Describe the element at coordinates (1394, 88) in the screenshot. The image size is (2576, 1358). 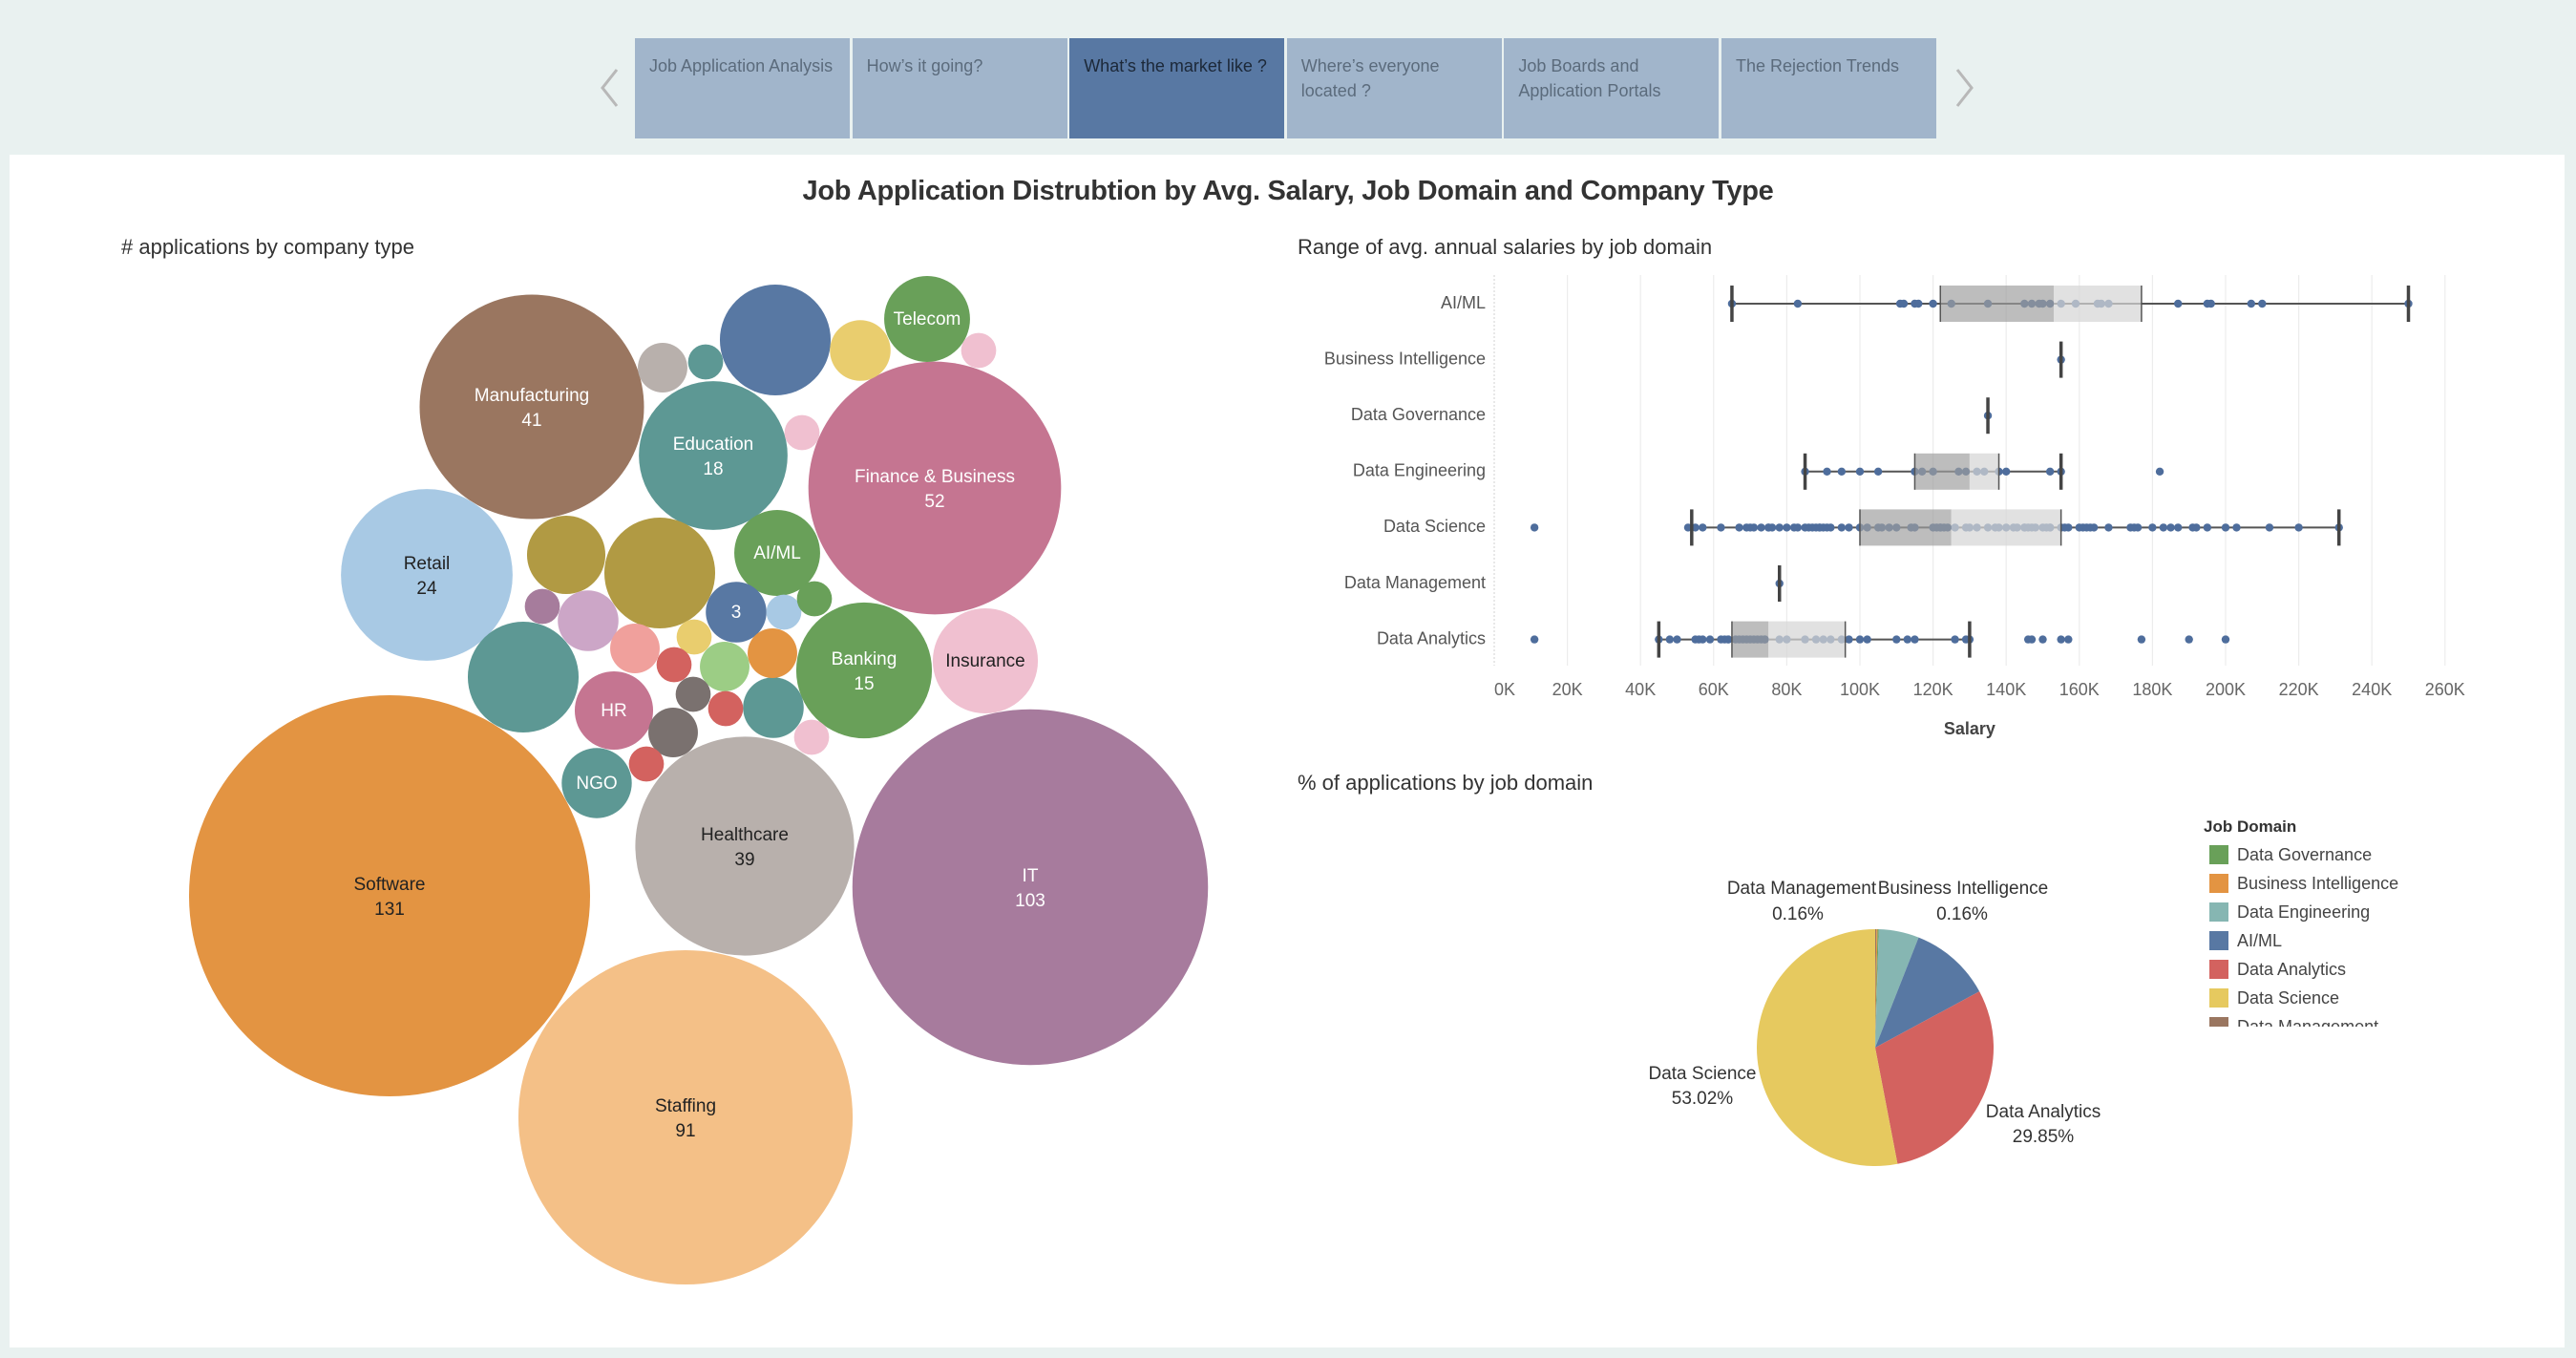
I see `story-tab-wheres-everyone-located: Where’s everyone located ?` at that location.